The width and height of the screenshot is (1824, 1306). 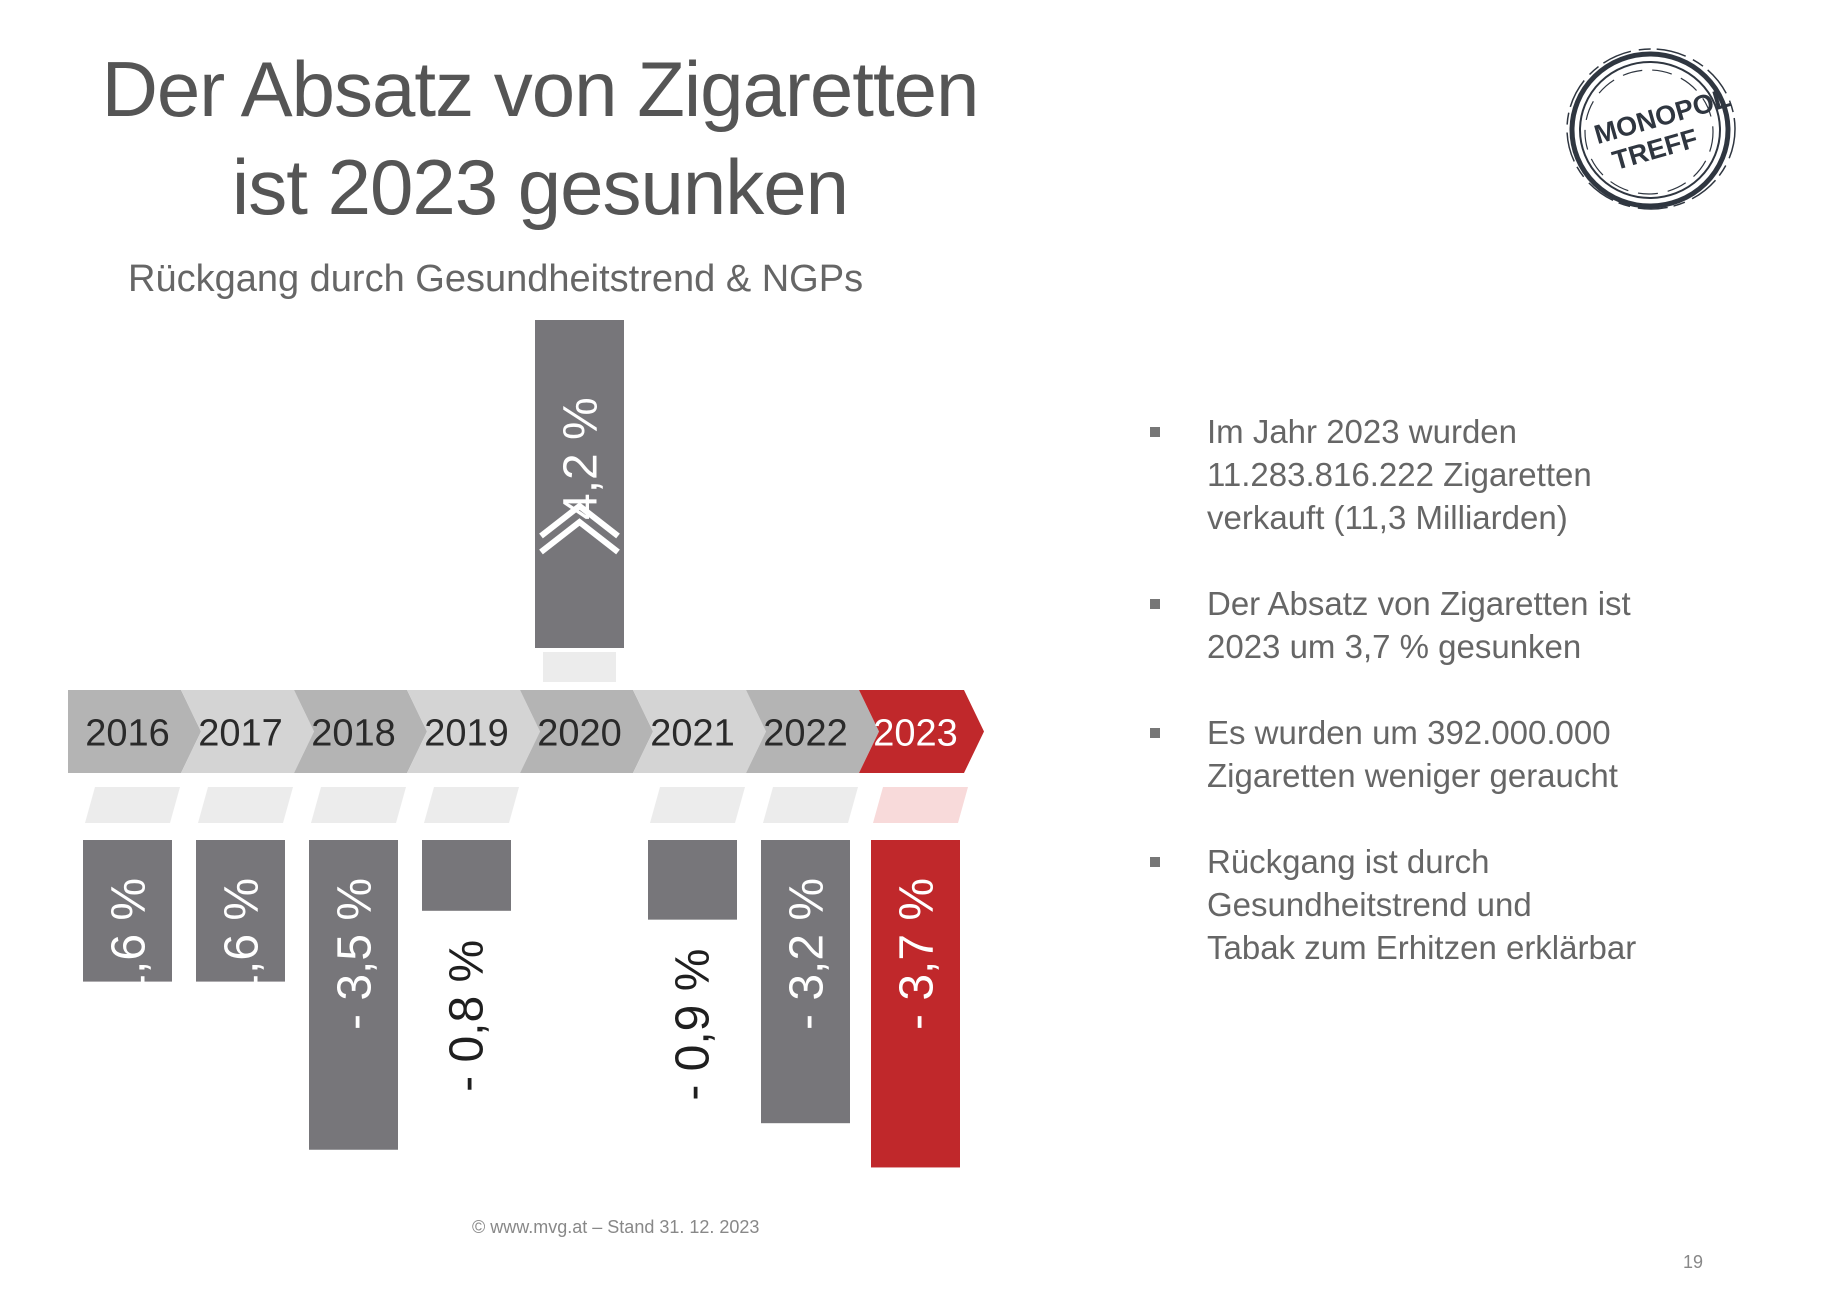 I want to click on bullet-text-line: verkauft (11,3 Milliarden), so click(x=1387, y=517).